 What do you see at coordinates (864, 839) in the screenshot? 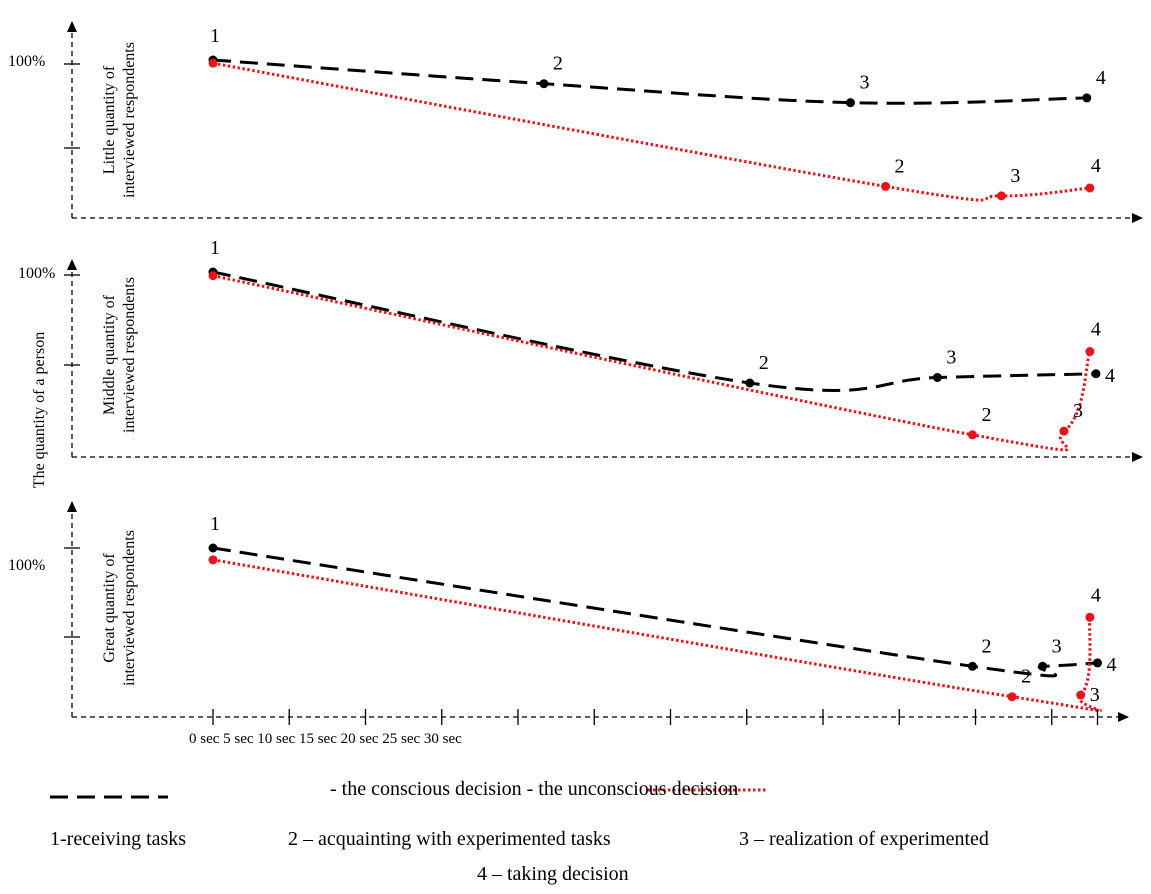
I see `stage-3-label: 3 – realization of experimented` at bounding box center [864, 839].